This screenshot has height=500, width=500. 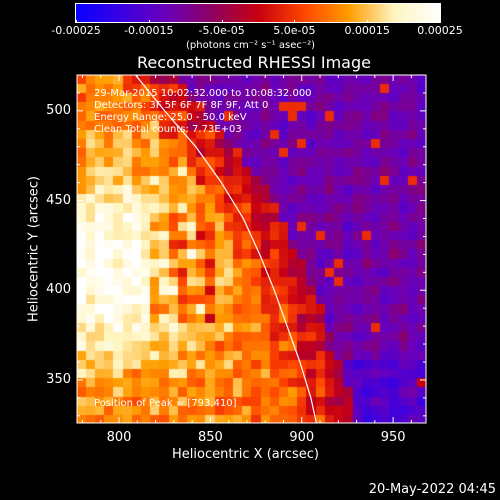 I want to click on info-line-detectors: Detectors: 3F 5F 6F 7F 8F 9F, Att 0, so click(x=181, y=105).